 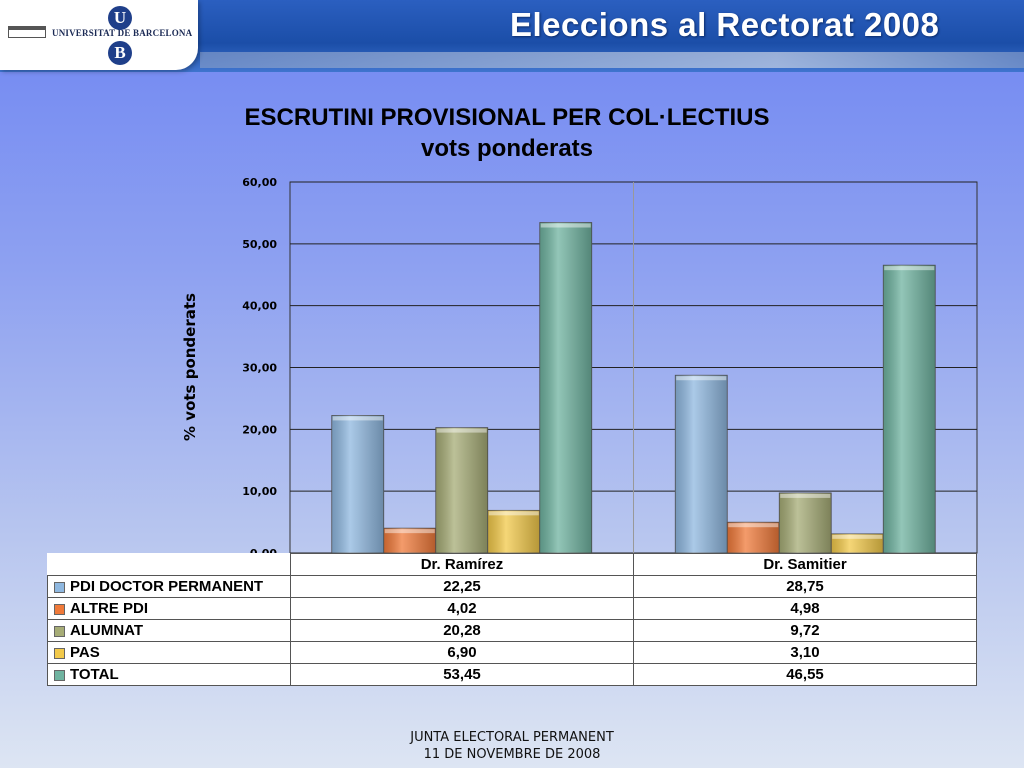 What do you see at coordinates (259, 182) in the screenshot?
I see `y-tick-label: 60,00` at bounding box center [259, 182].